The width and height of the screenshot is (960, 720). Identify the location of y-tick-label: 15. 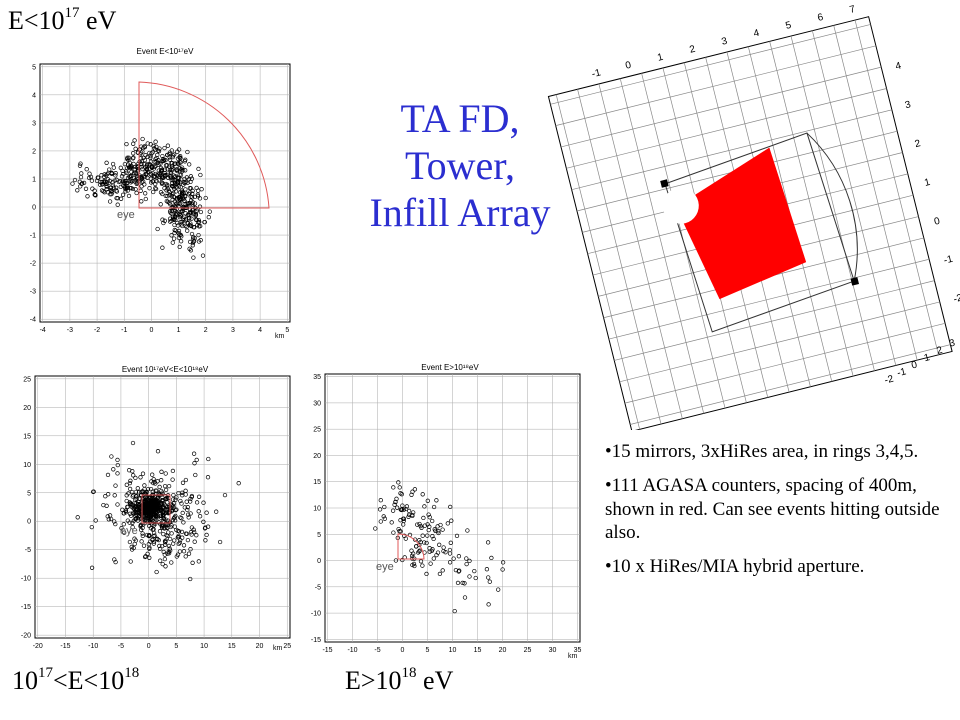
(317, 482).